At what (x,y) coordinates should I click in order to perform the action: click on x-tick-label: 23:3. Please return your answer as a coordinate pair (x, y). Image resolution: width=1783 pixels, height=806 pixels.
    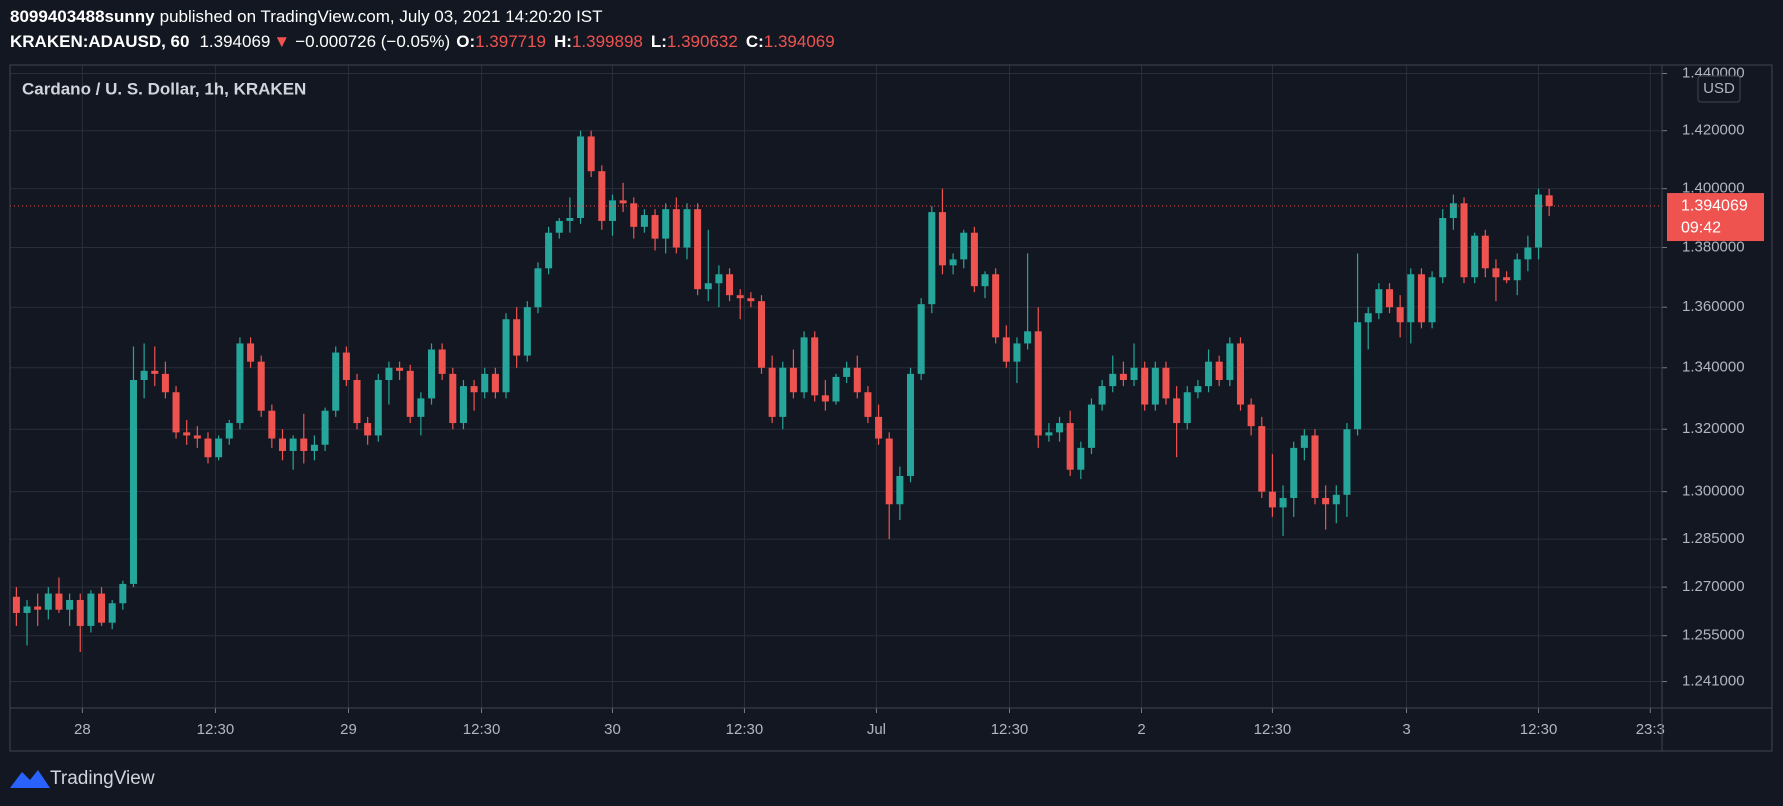
    Looking at the image, I should click on (1650, 729).